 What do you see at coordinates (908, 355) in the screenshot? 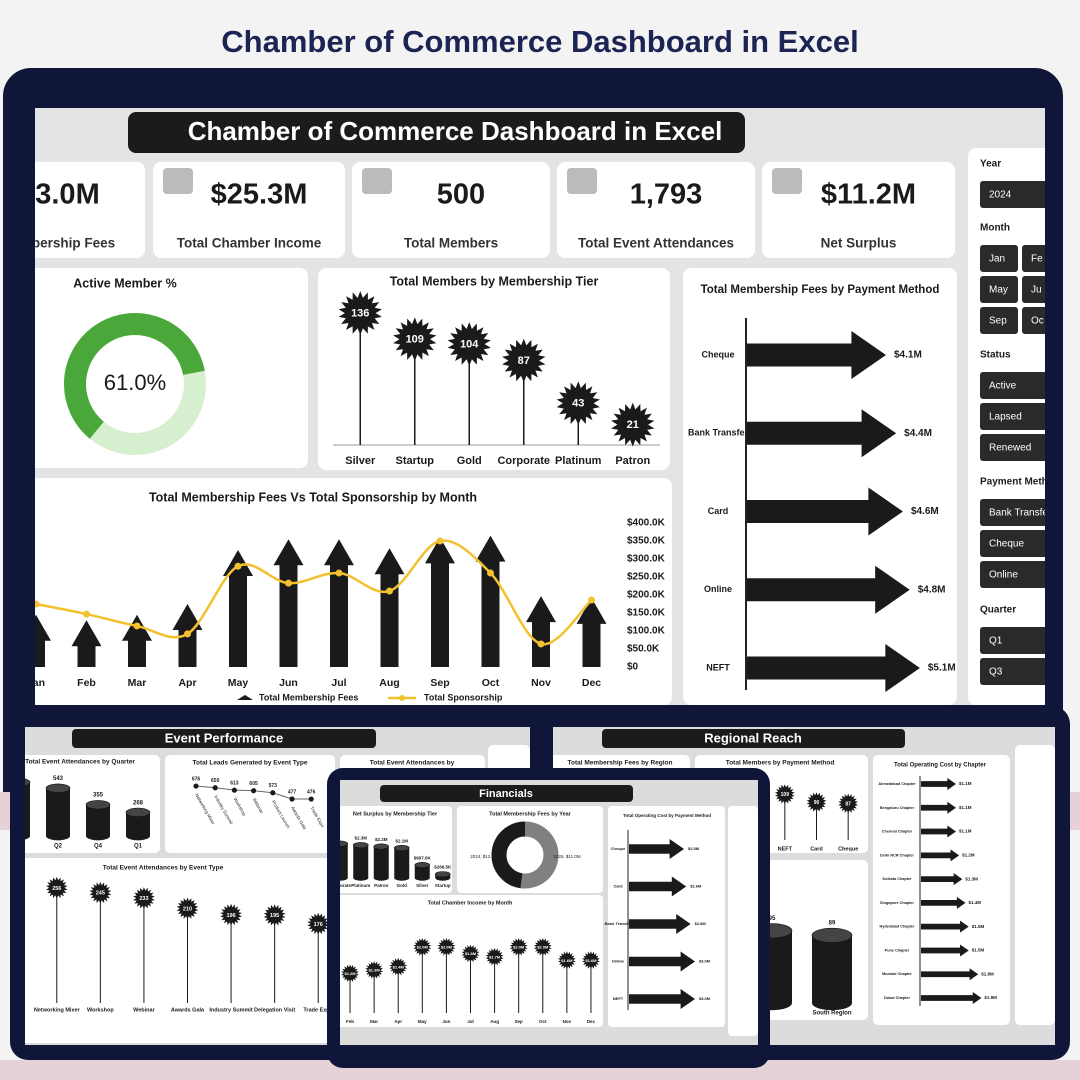
I see `data-label: $4.1M` at bounding box center [908, 355].